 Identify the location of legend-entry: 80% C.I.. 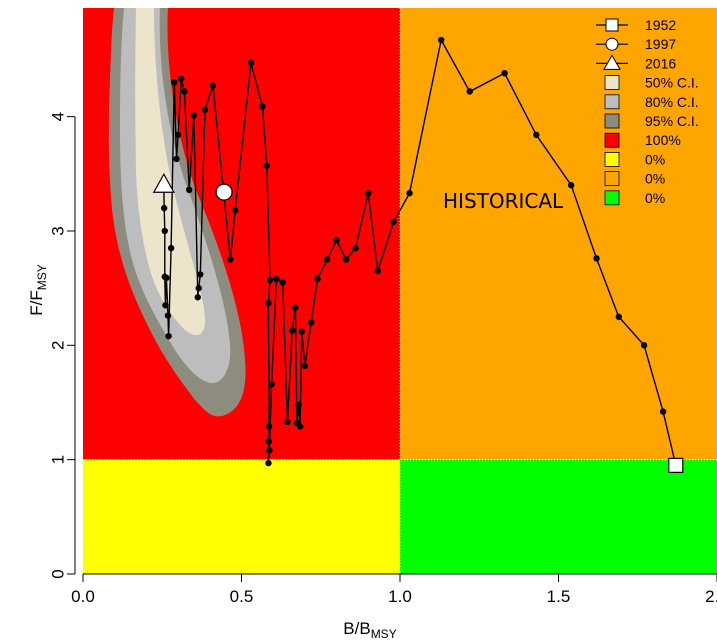
(651, 102).